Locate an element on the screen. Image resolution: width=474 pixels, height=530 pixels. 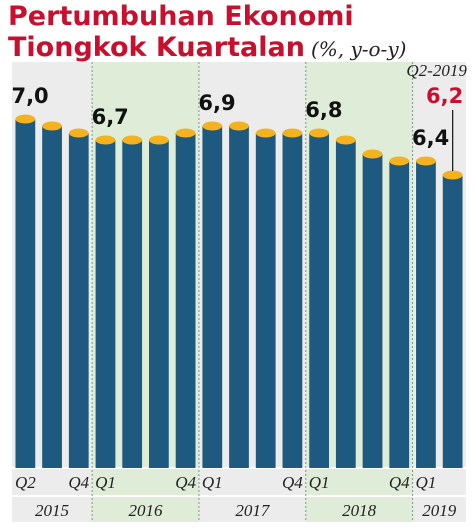
bar-2017-Q4 is located at coordinates (292, 300).